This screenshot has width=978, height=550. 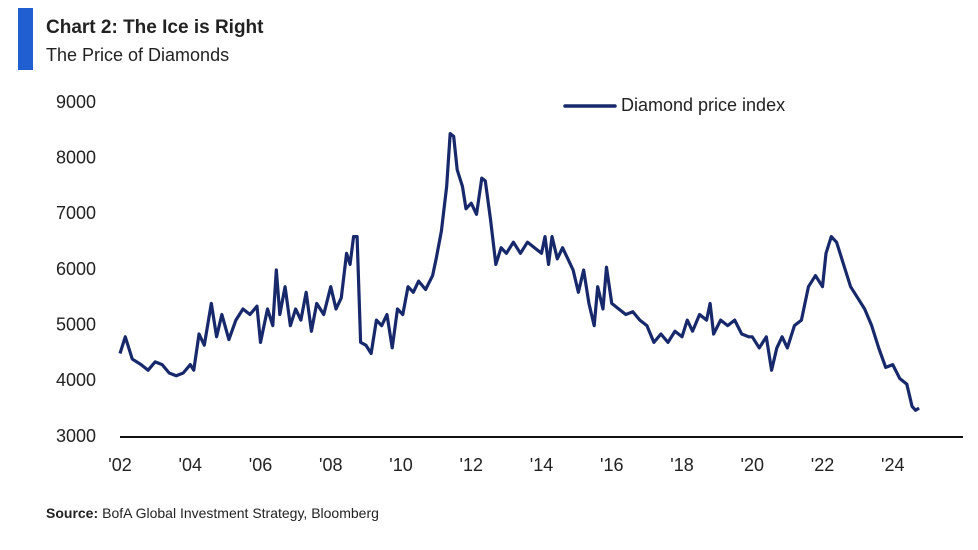 I want to click on y-tick-label: 5000, so click(x=76, y=324).